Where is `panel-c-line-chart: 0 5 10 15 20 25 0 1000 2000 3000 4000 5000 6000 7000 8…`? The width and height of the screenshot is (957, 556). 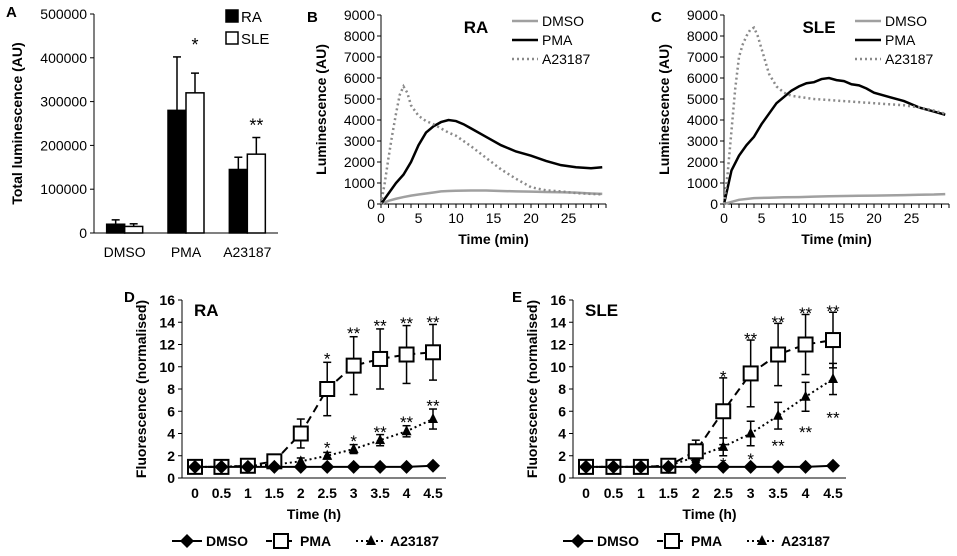
panel-c-line-chart: 0 5 10 15 20 25 0 1000 2000 3000 4000 5000 6000 7000 8… is located at coordinates (803, 127).